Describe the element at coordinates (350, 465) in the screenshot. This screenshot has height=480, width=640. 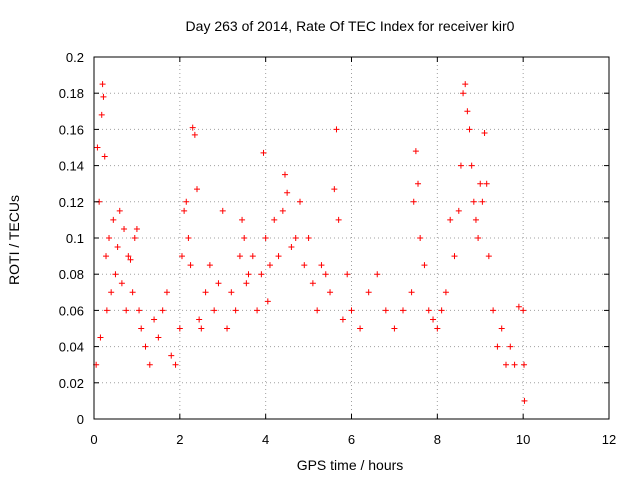
I see `x-axis-title: GPS time / hours` at that location.